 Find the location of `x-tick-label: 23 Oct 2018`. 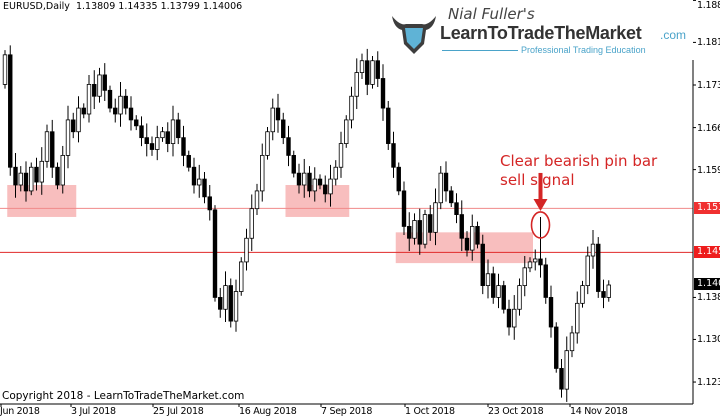

x-tick-label: 23 Oct 2018 is located at coordinates (516, 411).